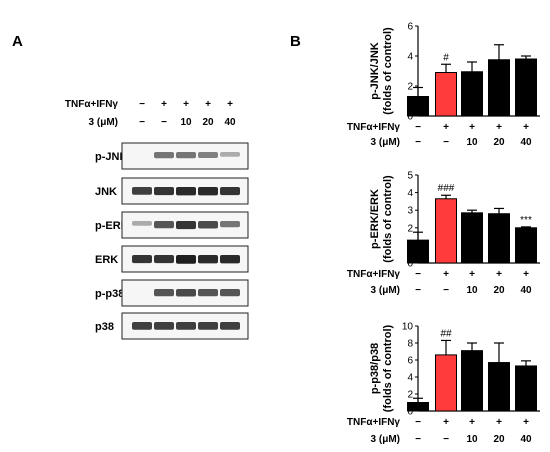 This screenshot has height=452, width=550. What do you see at coordinates (446, 57) in the screenshot?
I see `significance-mark: #` at bounding box center [446, 57].